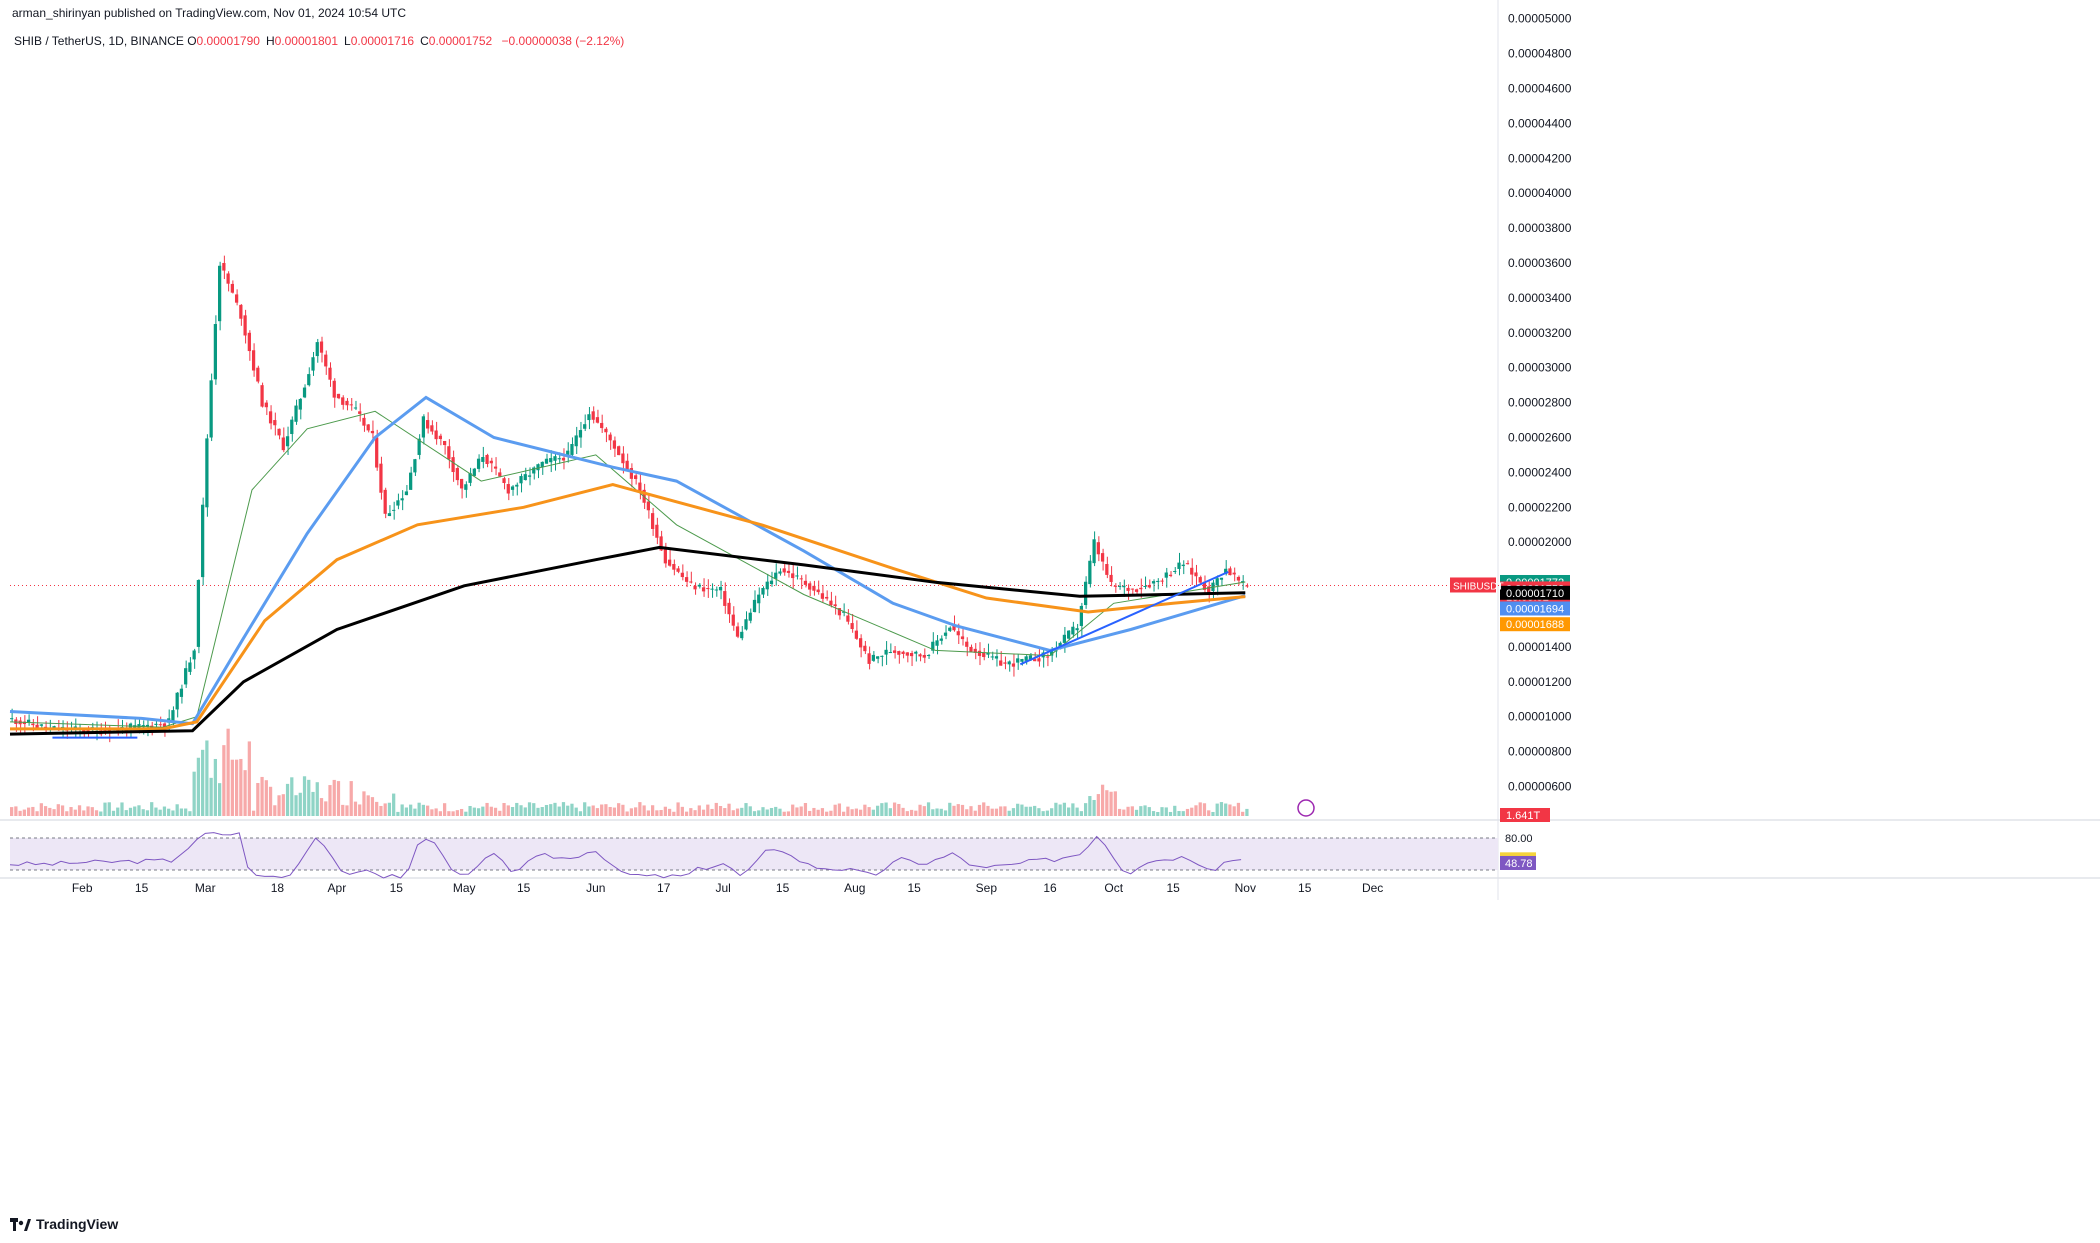 This screenshot has width=2100, height=1243. What do you see at coordinates (1478, 586) in the screenshot?
I see `symbol-tag: SHIBUSDT` at bounding box center [1478, 586].